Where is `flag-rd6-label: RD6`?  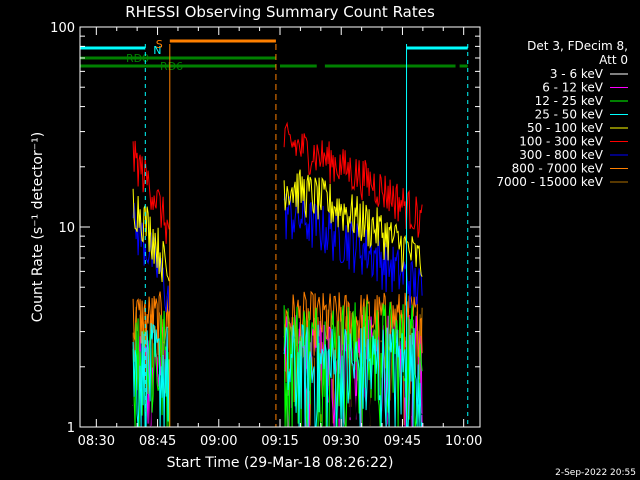
flag-rd6-label: RD6 is located at coordinates (171, 66).